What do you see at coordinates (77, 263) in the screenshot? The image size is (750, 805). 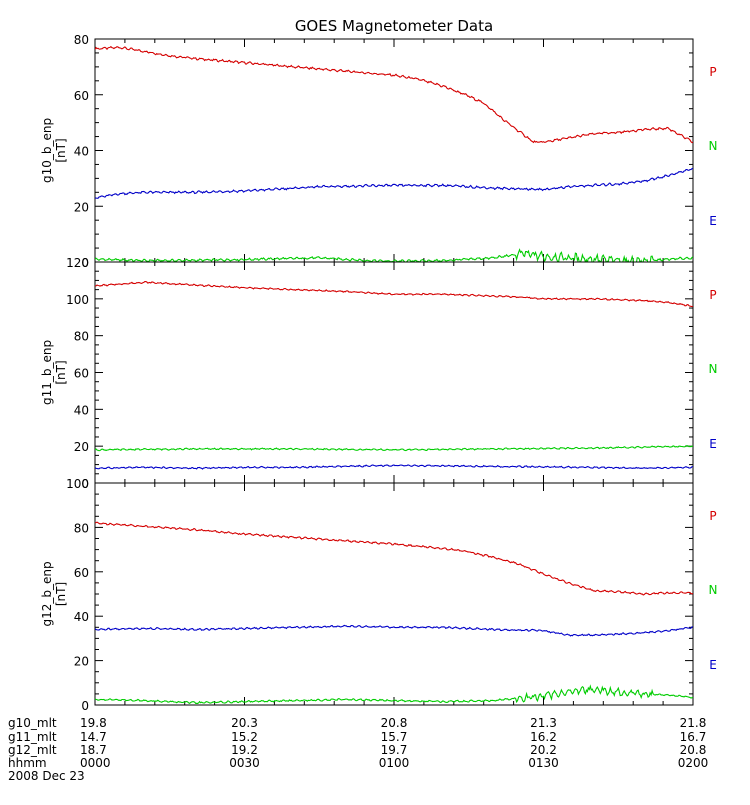 I see `y-tick-label: 120` at bounding box center [77, 263].